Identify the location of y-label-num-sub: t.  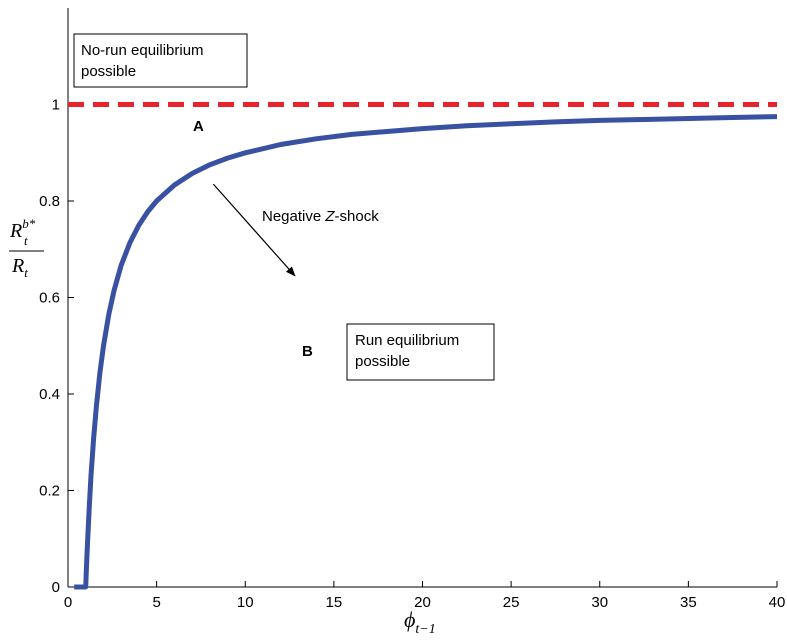
(26, 240).